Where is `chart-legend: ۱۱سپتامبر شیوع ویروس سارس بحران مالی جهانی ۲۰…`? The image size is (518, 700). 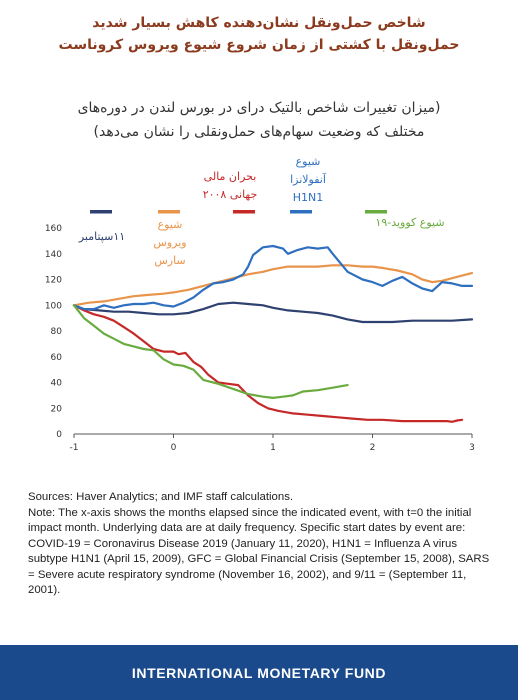
chart-legend: ۱۱سپتامبر شیوع ویروس سارس بحران مالی جهانی ۲۰… is located at coordinates (261, 211).